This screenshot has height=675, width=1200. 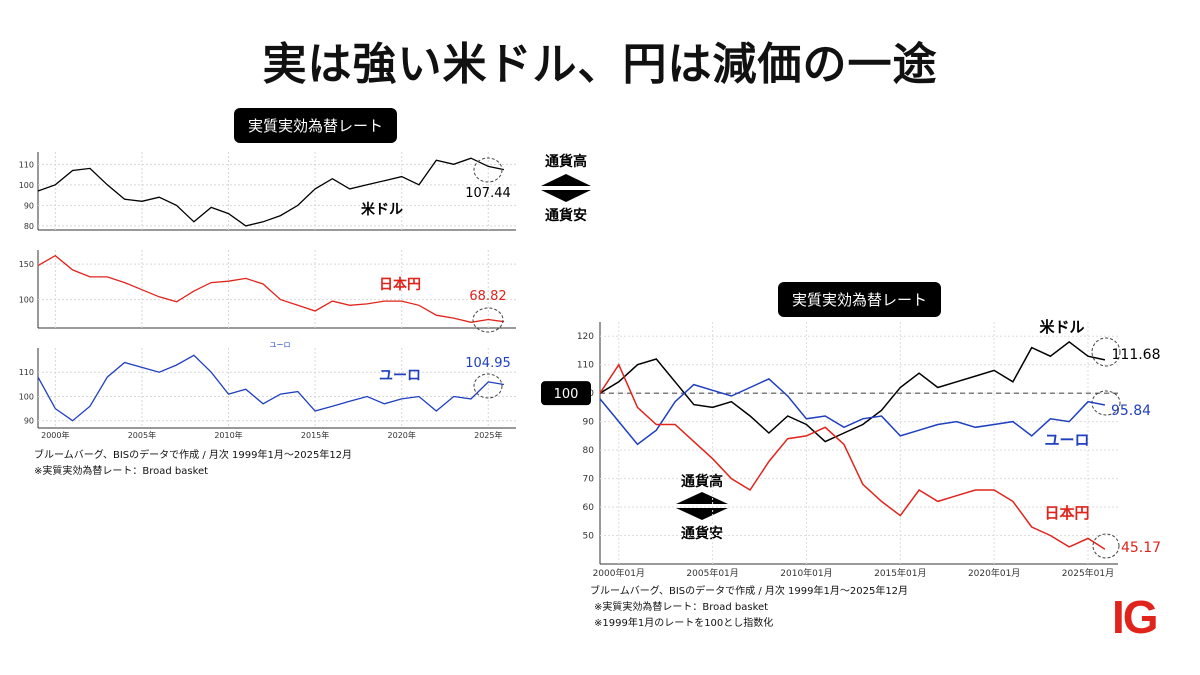 What do you see at coordinates (1141, 548) in the screenshot?
I see `last-value-label: 45.17` at bounding box center [1141, 548].